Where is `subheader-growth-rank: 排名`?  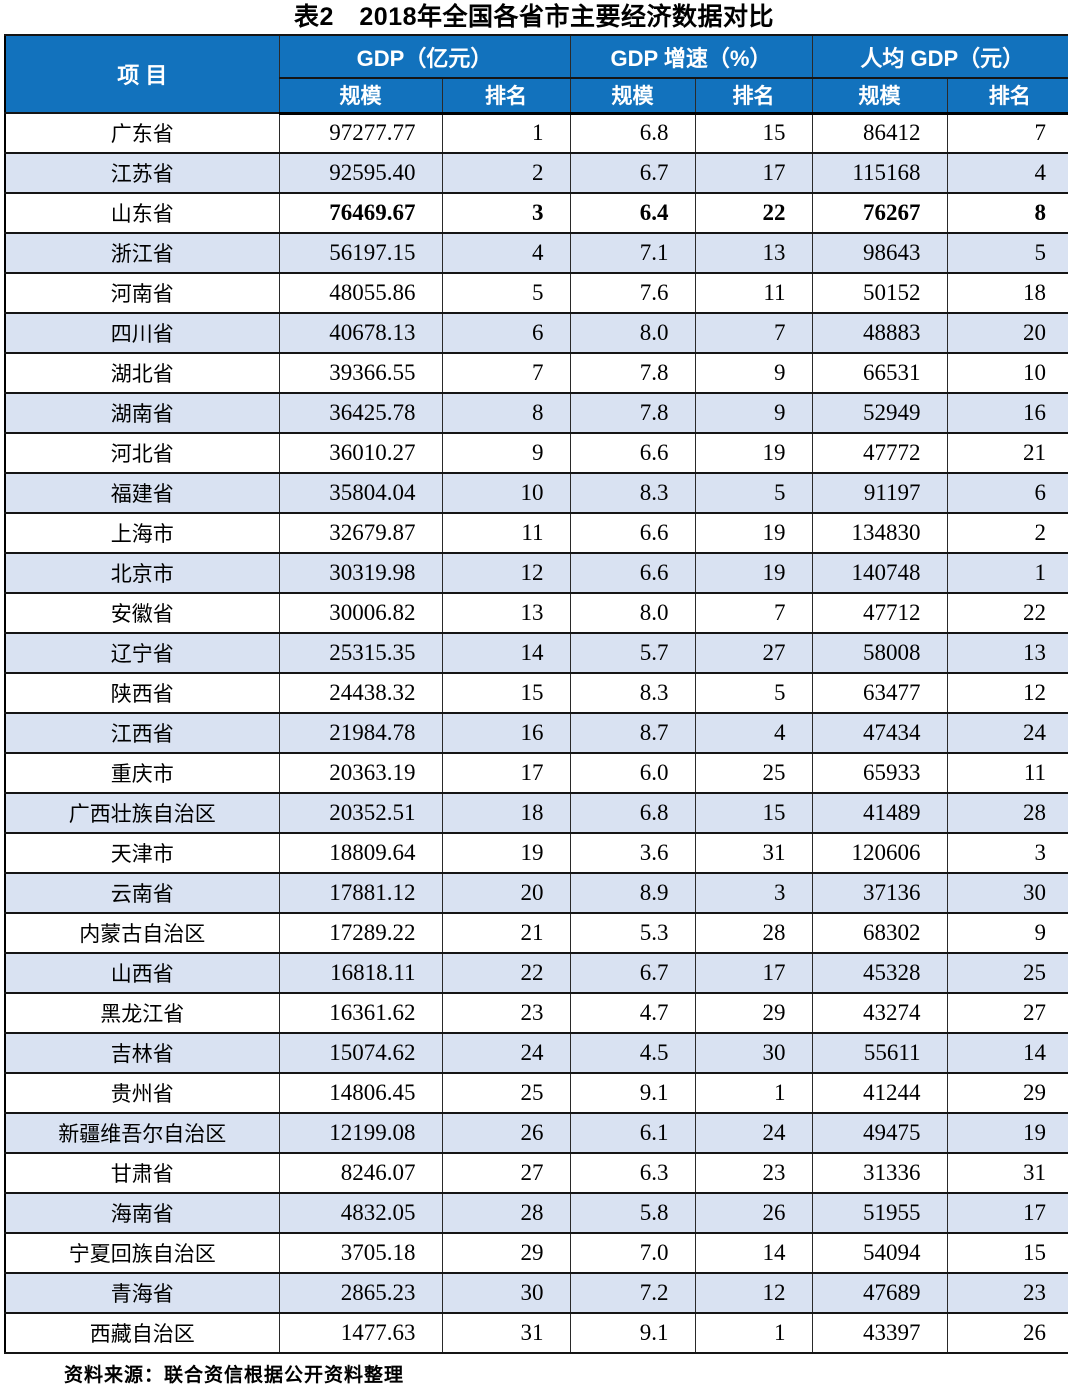 subheader-growth-rank: 排名 is located at coordinates (753, 96).